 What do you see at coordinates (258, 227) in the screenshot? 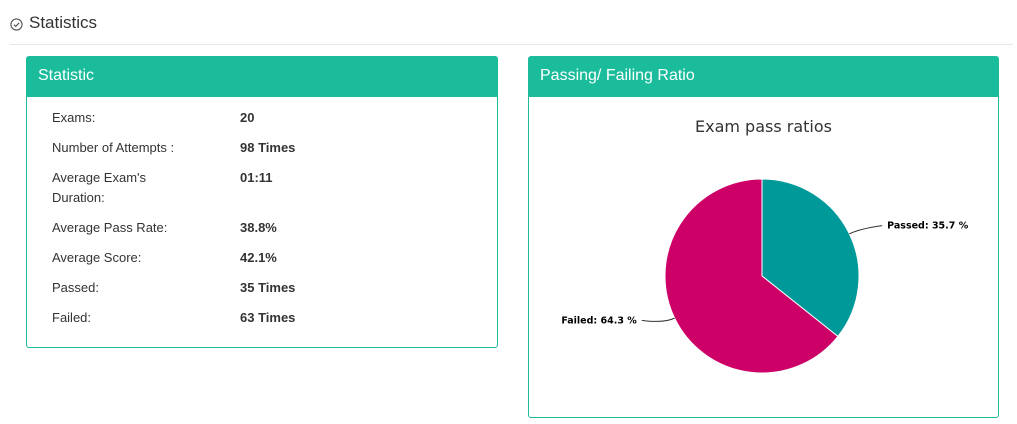
I see `stat-value: 38.8%` at bounding box center [258, 227].